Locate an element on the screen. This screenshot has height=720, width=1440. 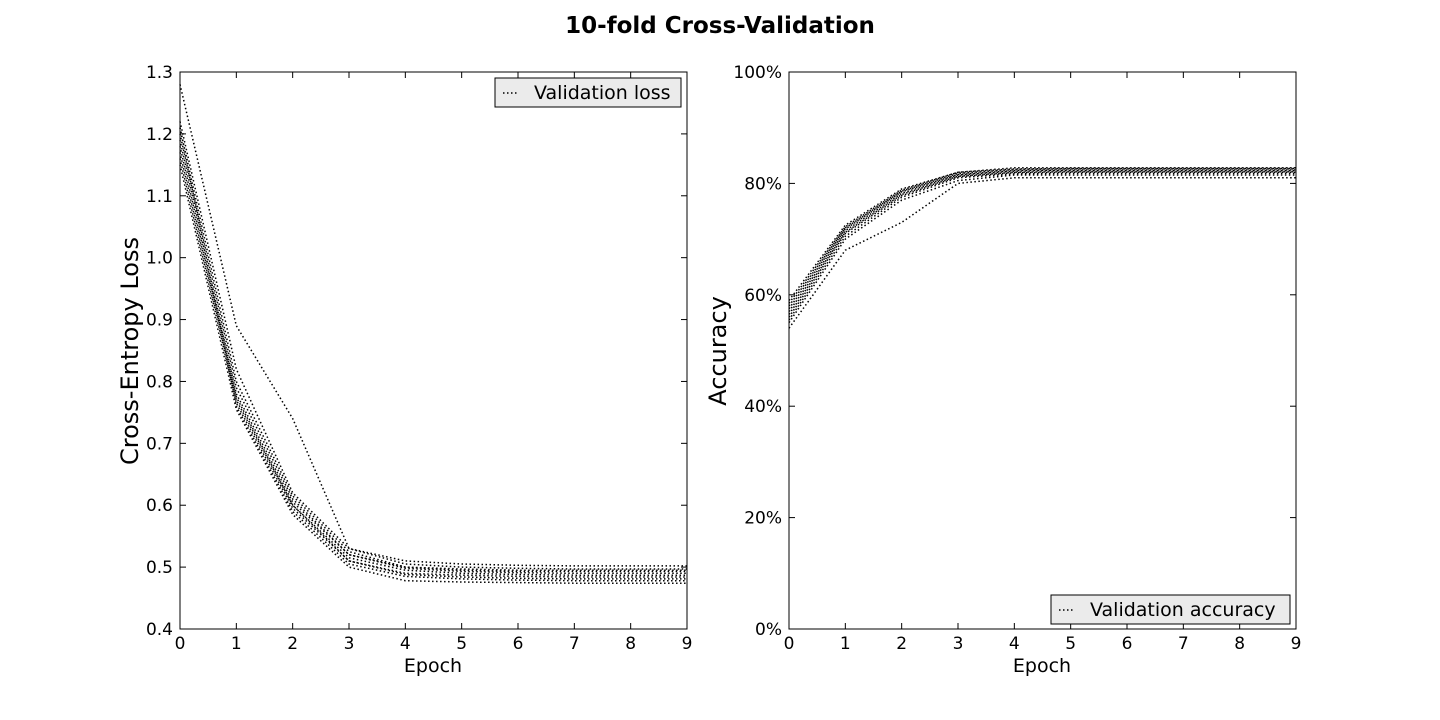
y-tick-label: 0% is located at coordinates (768, 630).